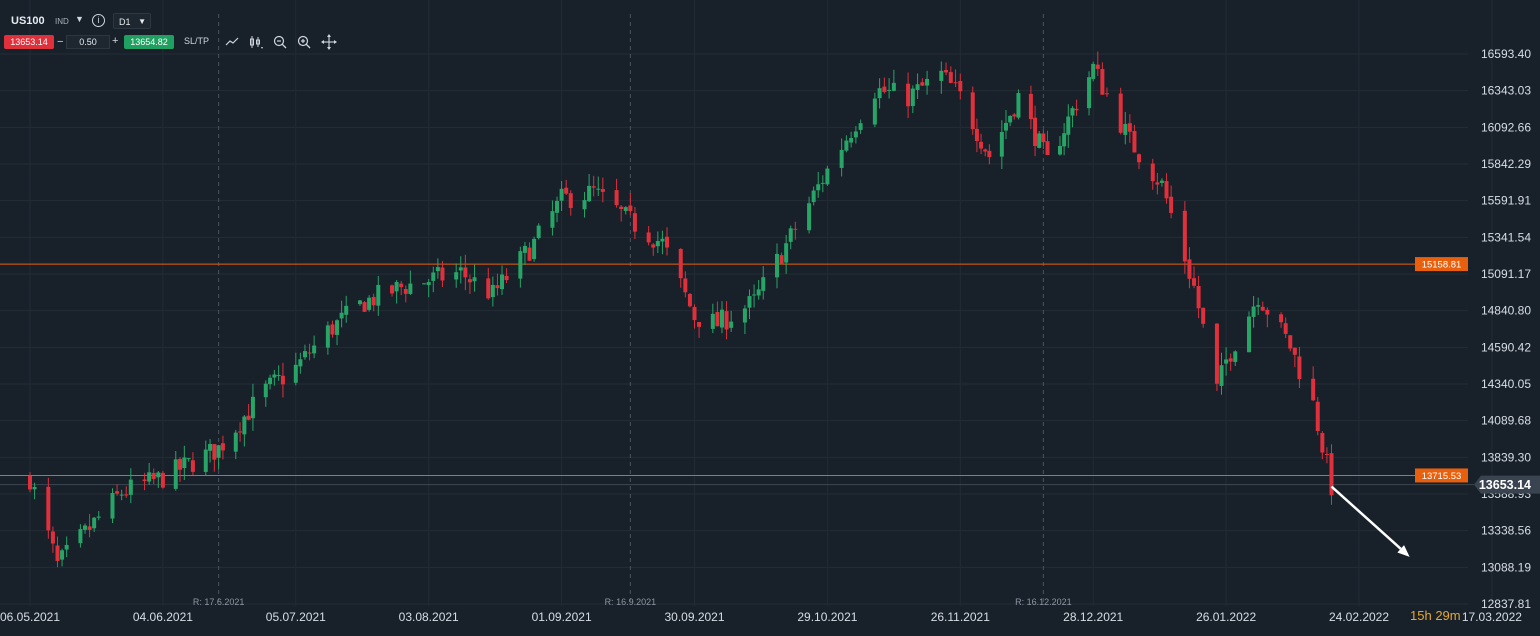 The height and width of the screenshot is (636, 1540). What do you see at coordinates (256, 42) in the screenshot?
I see `candles-icon` at bounding box center [256, 42].